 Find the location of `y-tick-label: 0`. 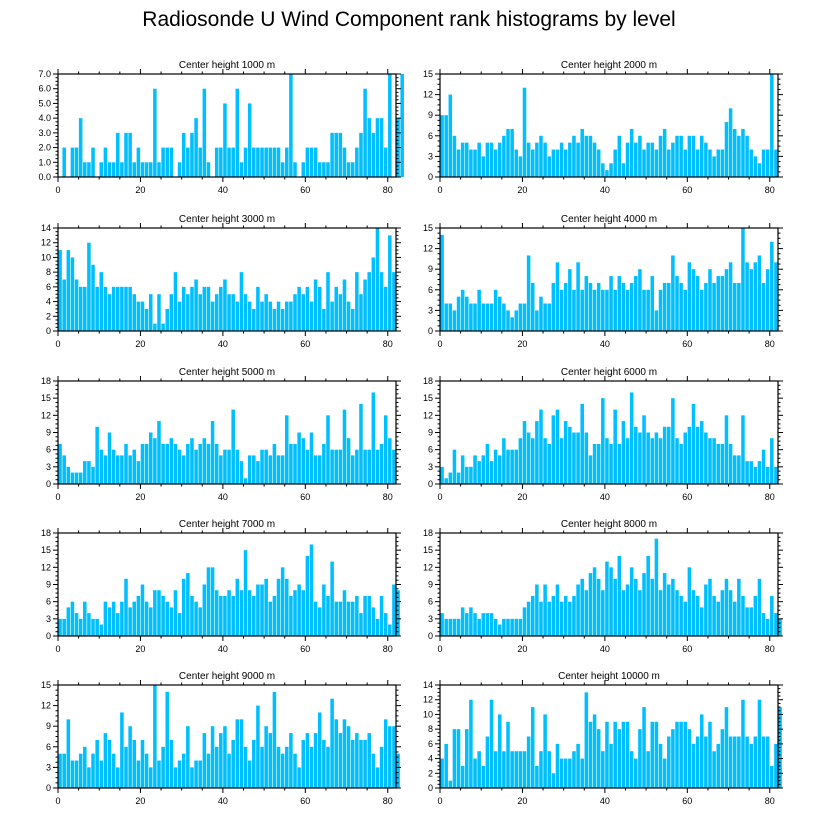

y-tick-label: 0 is located at coordinates (48, 484).